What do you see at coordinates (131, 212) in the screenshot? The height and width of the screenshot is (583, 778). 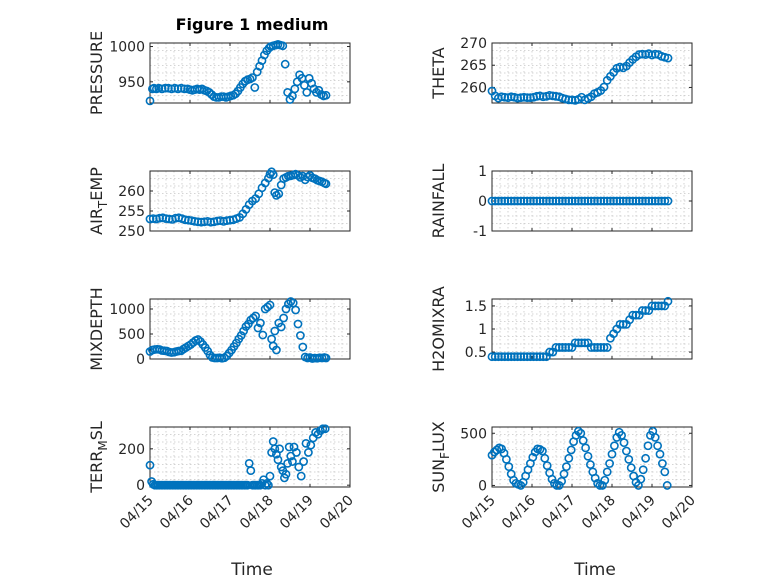 I see `y-tick-label: 255` at bounding box center [131, 212].